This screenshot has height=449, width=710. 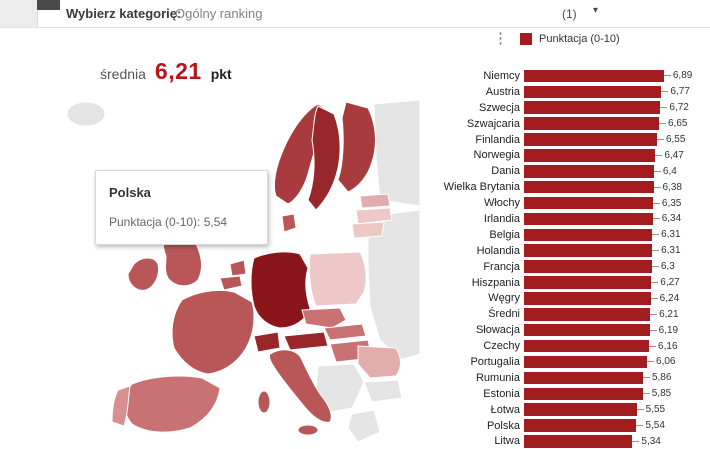 What do you see at coordinates (501, 75) in the screenshot?
I see `bar-label: Niemcy` at bounding box center [501, 75].